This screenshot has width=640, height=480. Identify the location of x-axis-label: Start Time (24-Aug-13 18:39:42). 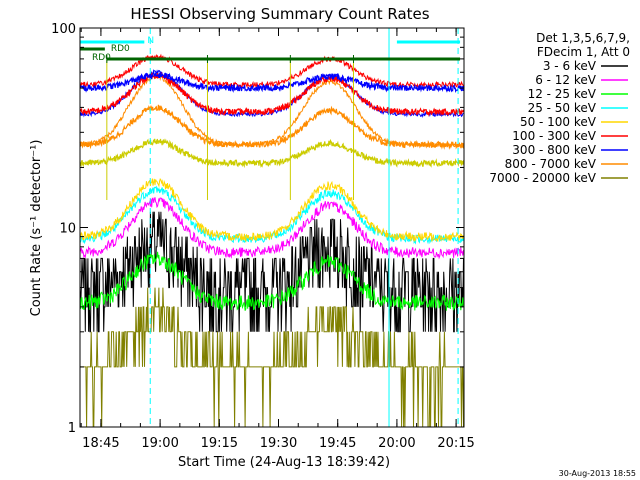
(284, 462).